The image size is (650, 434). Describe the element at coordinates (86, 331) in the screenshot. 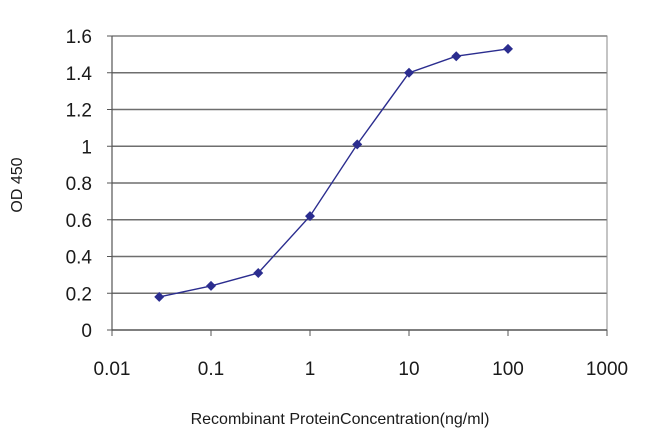

I see `y-tick-label: 0` at that location.